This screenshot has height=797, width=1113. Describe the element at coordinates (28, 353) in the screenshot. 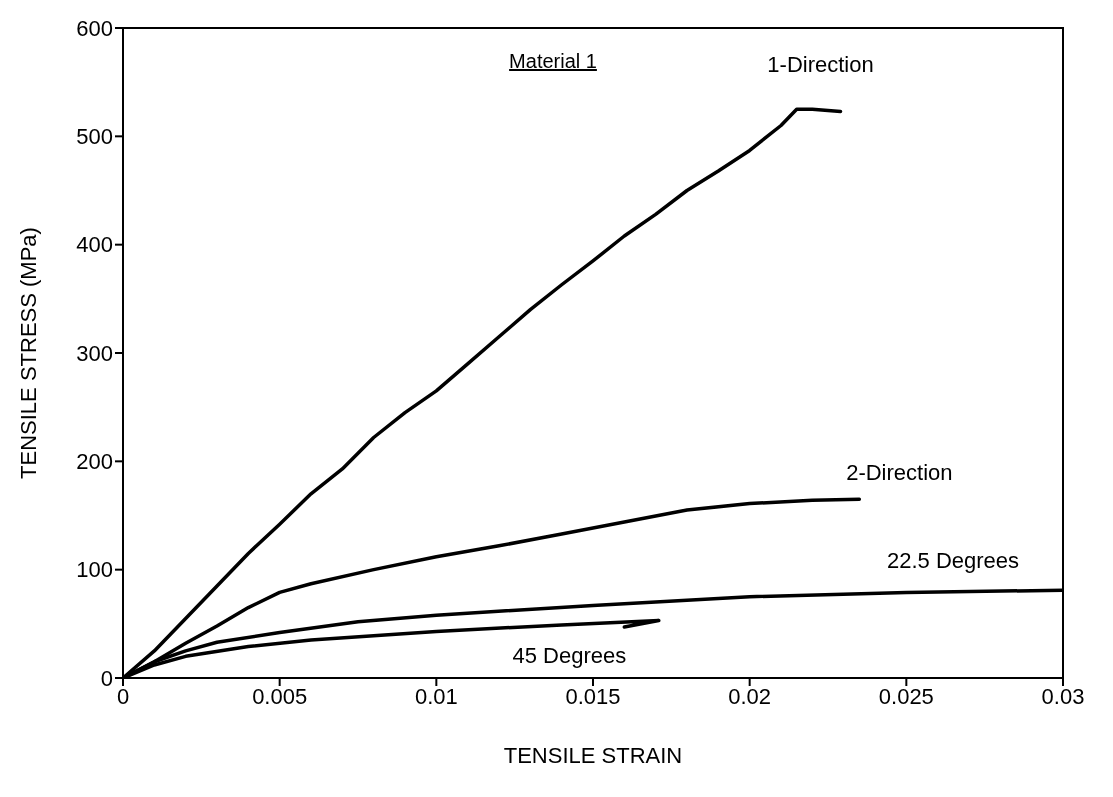

I see `y-axis-title: TENSILE STRESS (MPa)` at that location.